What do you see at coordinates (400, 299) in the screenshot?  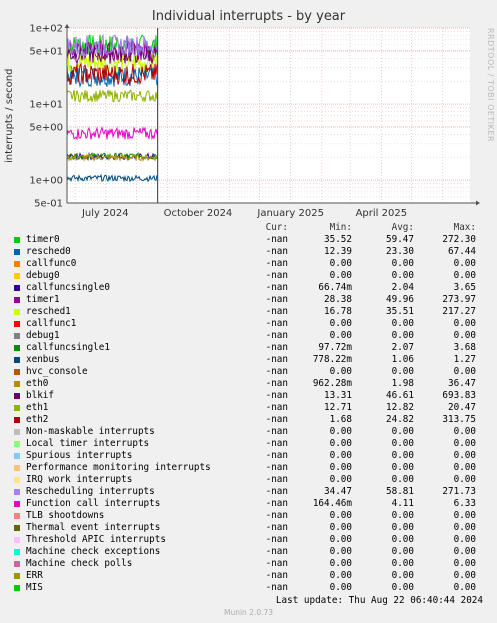 I see `legend-avg: 49.96` at bounding box center [400, 299].